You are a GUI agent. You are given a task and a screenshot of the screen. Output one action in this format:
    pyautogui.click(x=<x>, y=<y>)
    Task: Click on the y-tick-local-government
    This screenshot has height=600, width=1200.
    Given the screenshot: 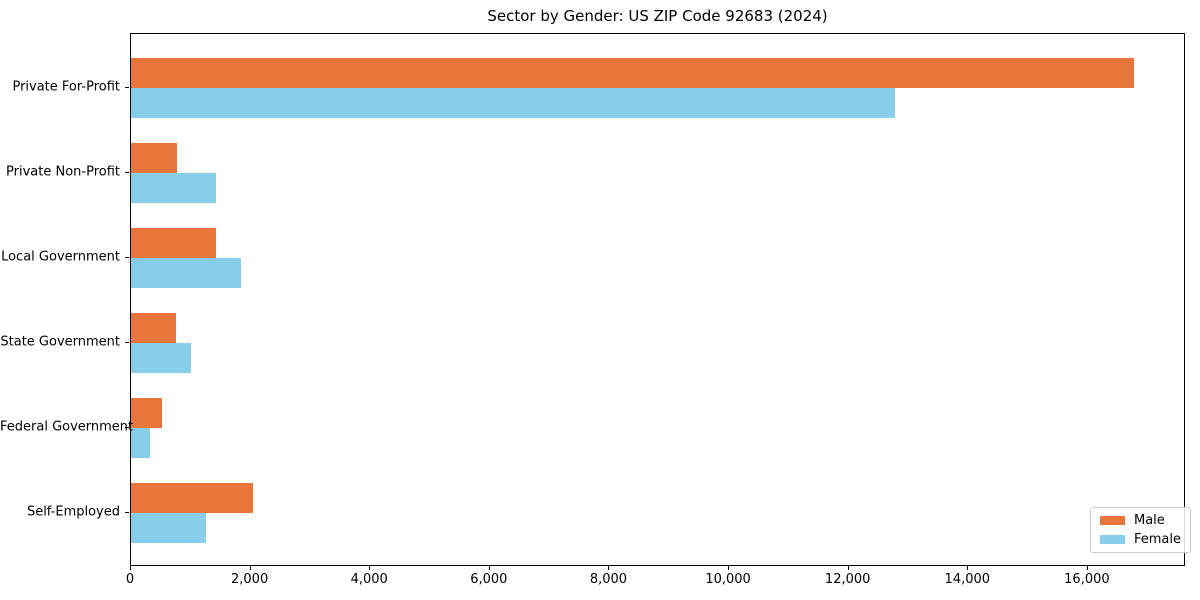 What is the action you would take?
    pyautogui.click(x=127, y=257)
    